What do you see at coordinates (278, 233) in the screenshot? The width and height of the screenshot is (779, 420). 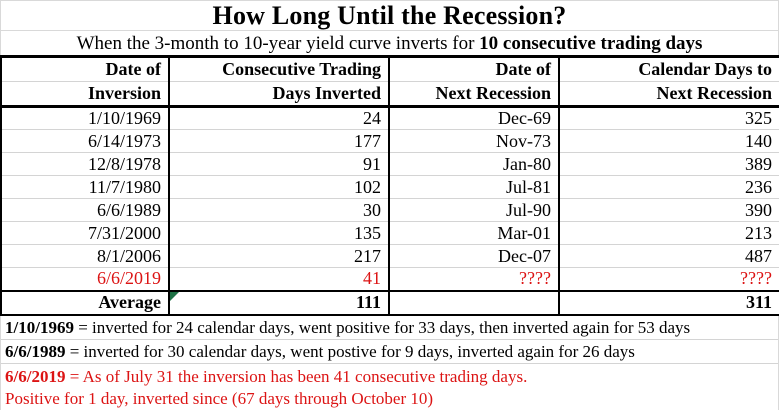 I see `cell-days-inverted: 135` at bounding box center [278, 233].